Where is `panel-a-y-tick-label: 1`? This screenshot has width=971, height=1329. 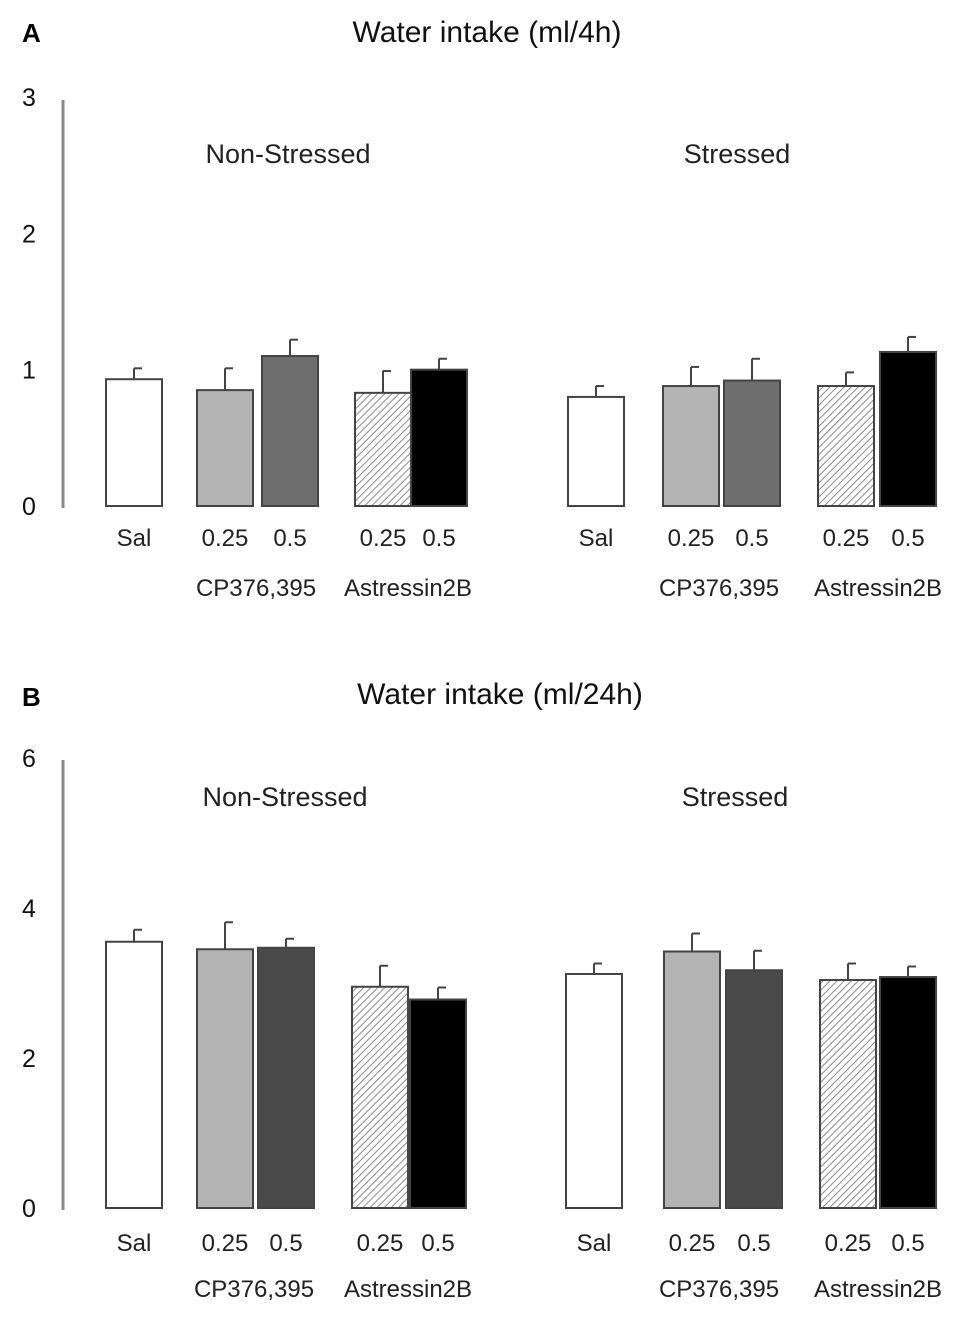
panel-a-y-tick-label: 1 is located at coordinates (29, 371).